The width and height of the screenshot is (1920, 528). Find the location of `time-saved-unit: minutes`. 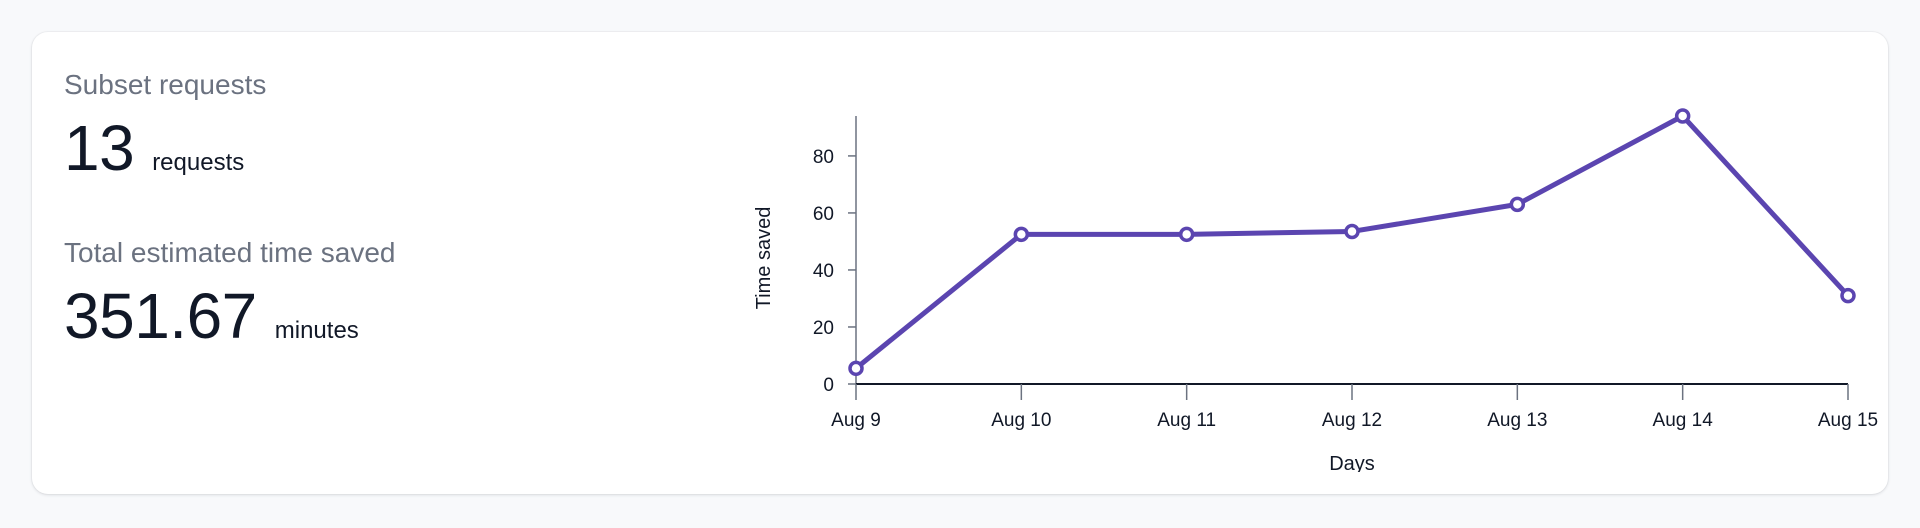

time-saved-unit: minutes is located at coordinates (316, 330).